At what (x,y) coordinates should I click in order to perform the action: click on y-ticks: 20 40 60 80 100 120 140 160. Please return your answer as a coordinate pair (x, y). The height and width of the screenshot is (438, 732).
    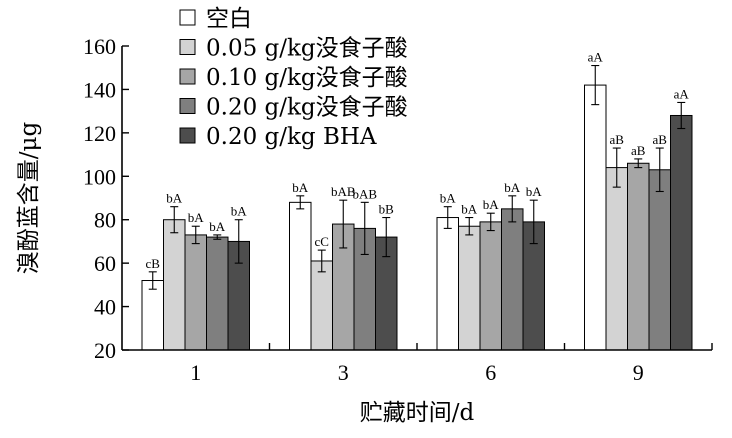
    Looking at the image, I should click on (106, 198).